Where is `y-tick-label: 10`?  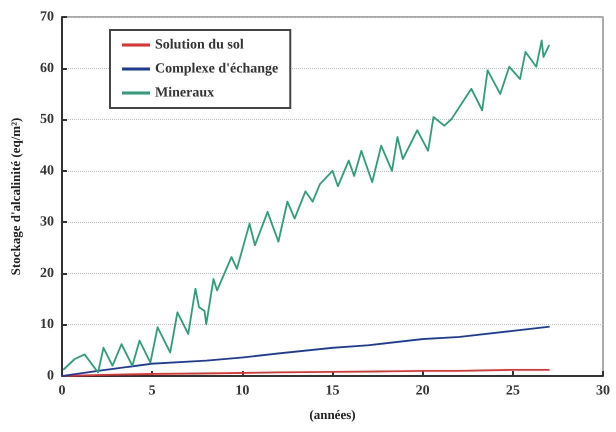
y-tick-label: 10 is located at coordinates (47, 324).